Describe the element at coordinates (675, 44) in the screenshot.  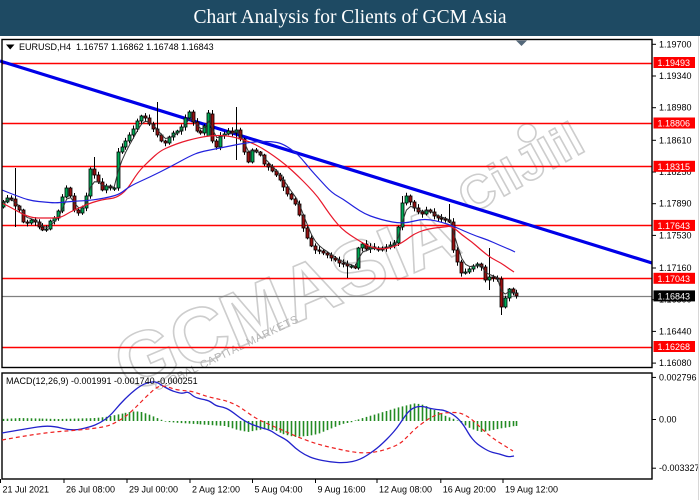
I see `svg-text: 1.19700` at that location.